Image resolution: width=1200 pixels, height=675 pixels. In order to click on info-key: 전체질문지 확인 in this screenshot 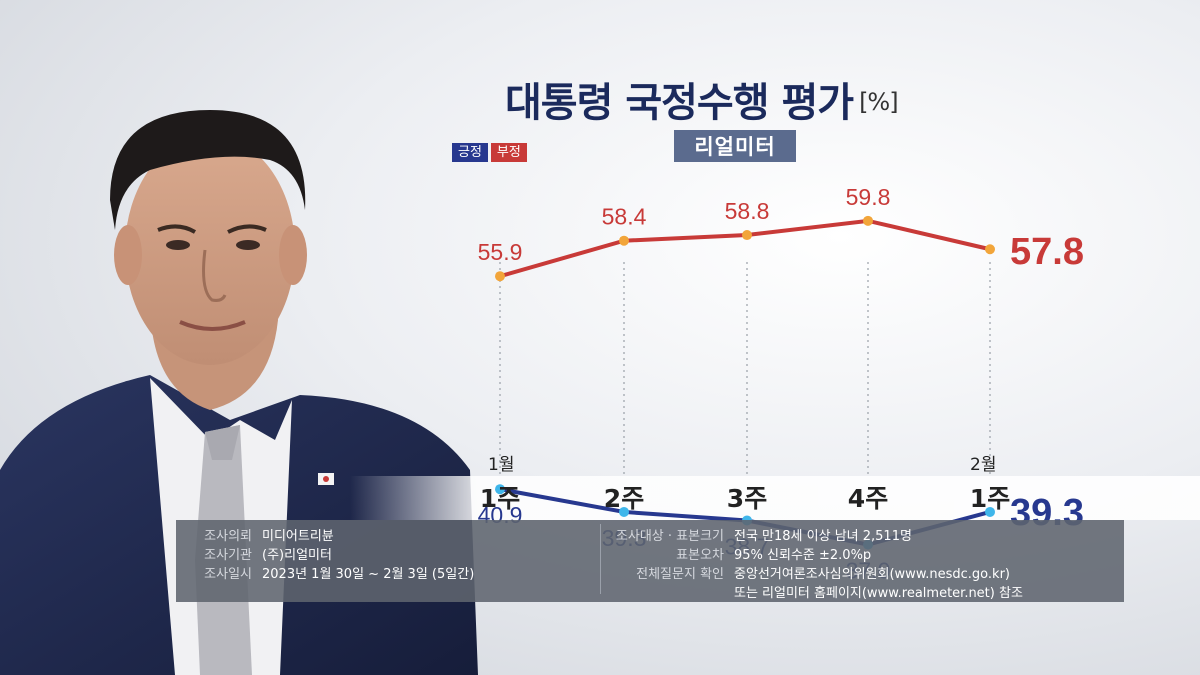, I will do `click(680, 574)`.